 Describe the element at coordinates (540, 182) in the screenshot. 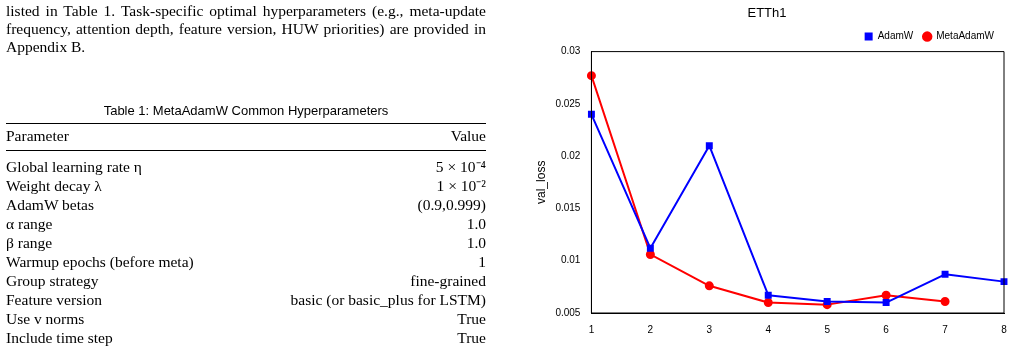

I see `y-axis-title: val_loss` at that location.